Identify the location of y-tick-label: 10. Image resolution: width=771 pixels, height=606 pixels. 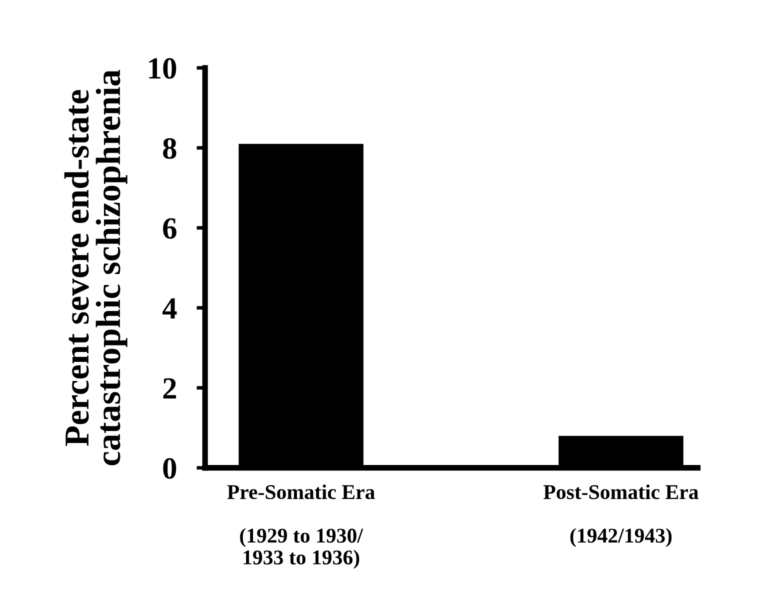
(162, 68).